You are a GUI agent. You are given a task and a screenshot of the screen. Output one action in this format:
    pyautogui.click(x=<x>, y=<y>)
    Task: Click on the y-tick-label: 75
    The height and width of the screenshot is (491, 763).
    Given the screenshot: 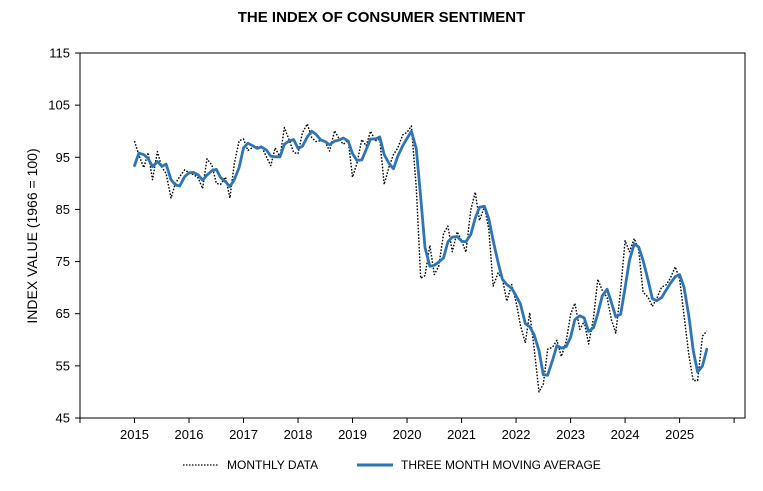 What is the action you would take?
    pyautogui.click(x=63, y=261)
    